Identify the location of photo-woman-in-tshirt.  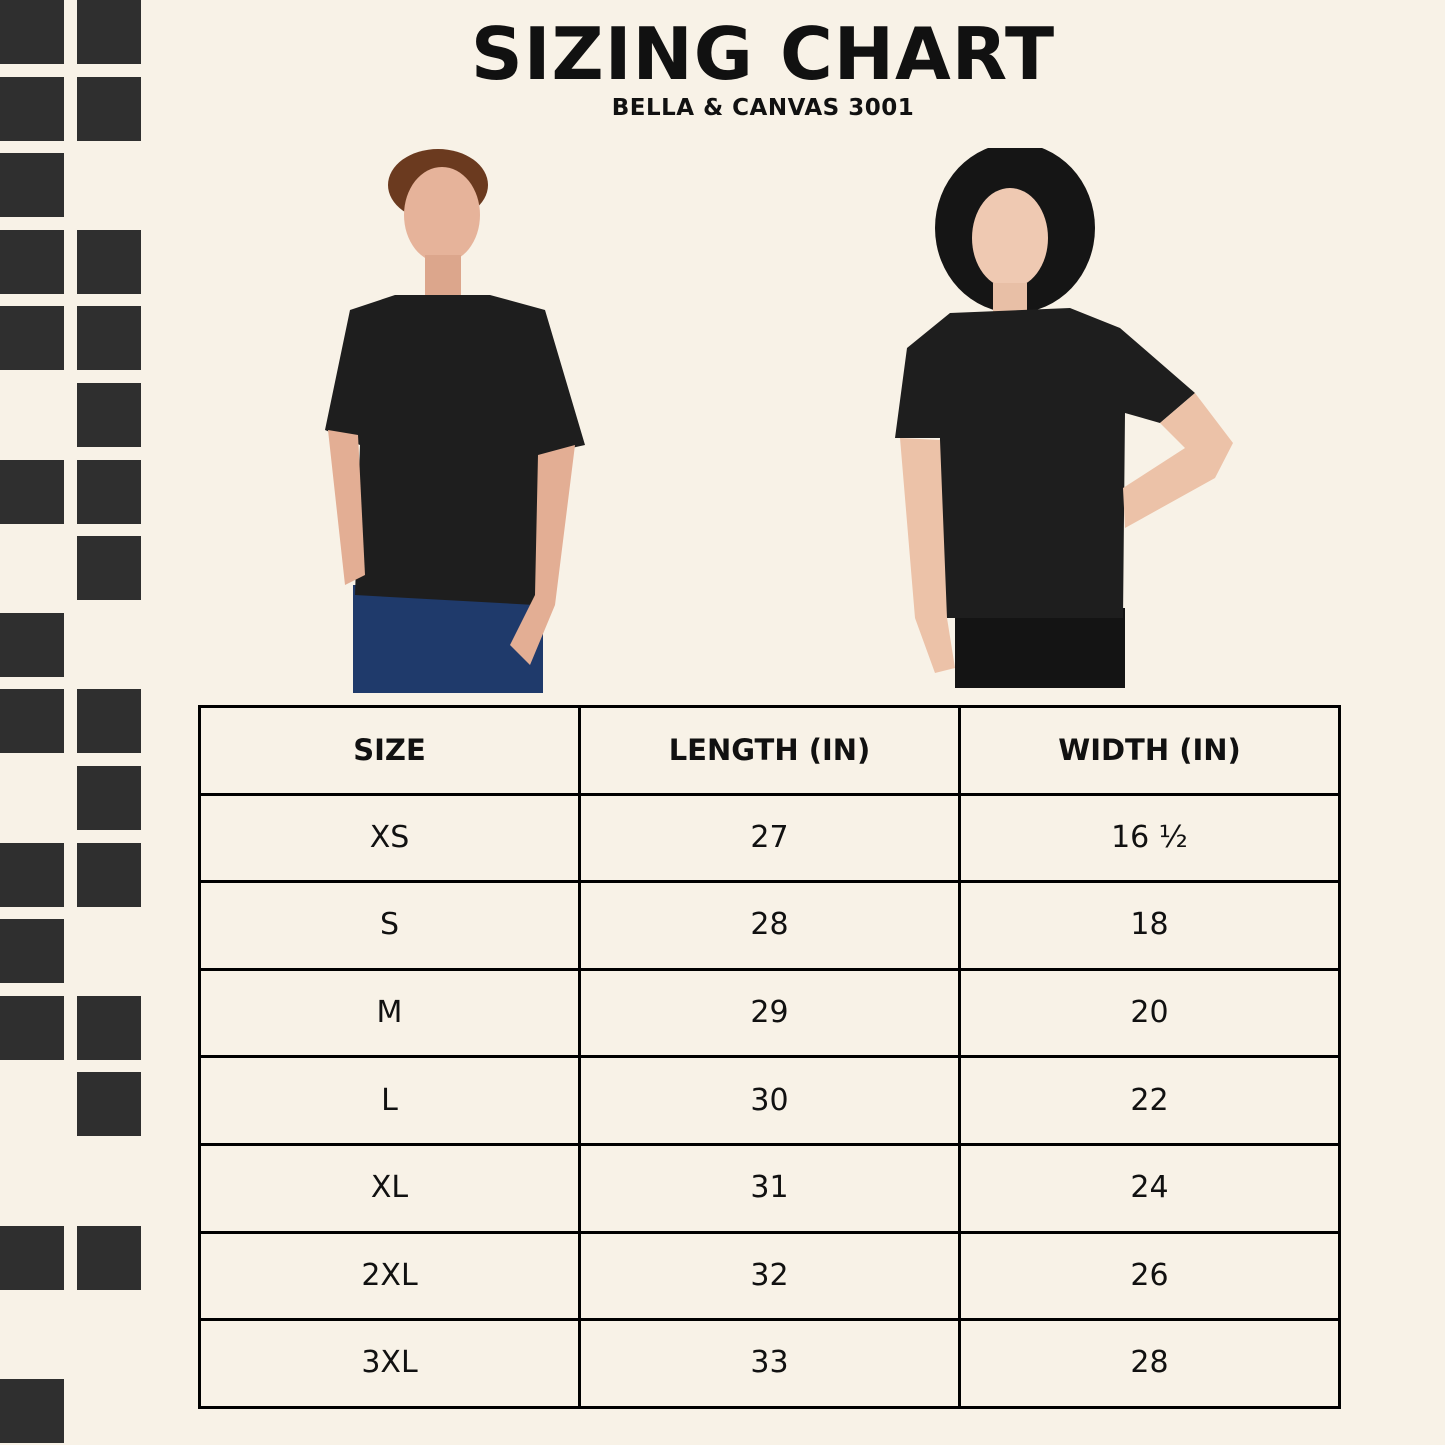
(1064, 418).